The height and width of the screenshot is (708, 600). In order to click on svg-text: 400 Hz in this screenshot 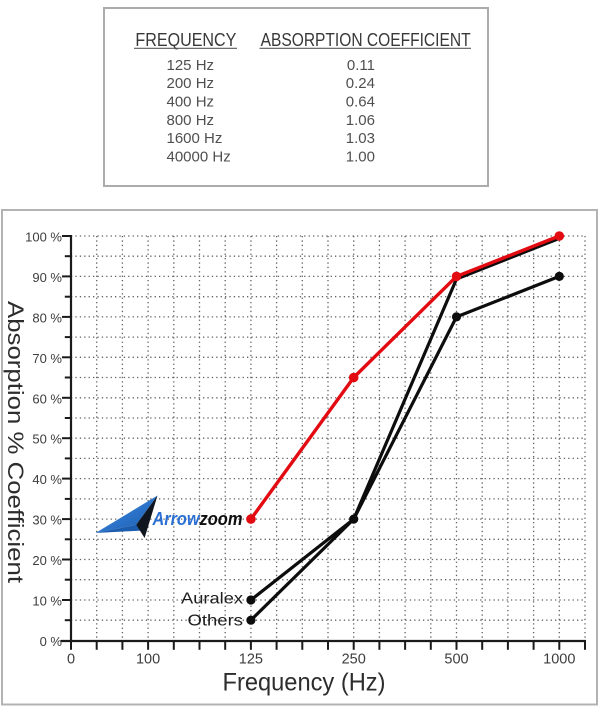, I will do `click(191, 102)`.